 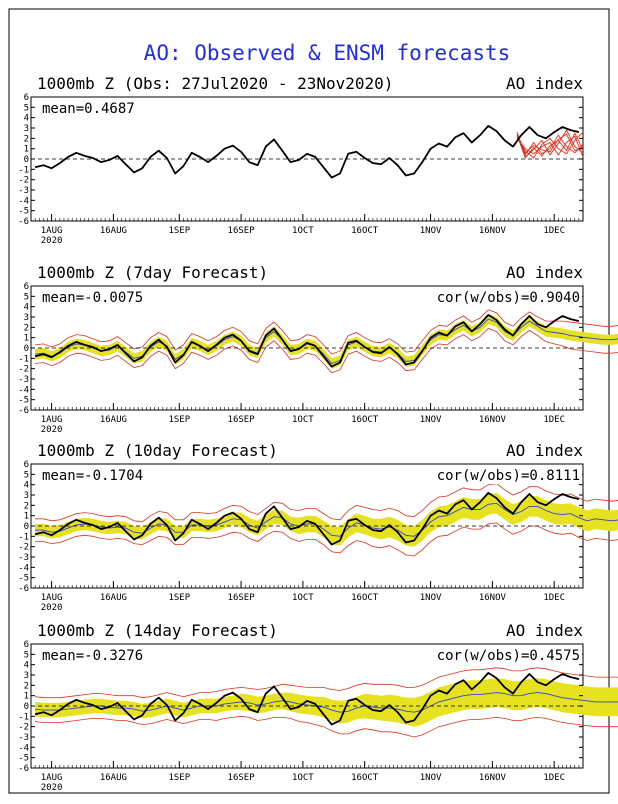 I want to click on mean-label: mean=-0.3276, so click(x=92, y=656).